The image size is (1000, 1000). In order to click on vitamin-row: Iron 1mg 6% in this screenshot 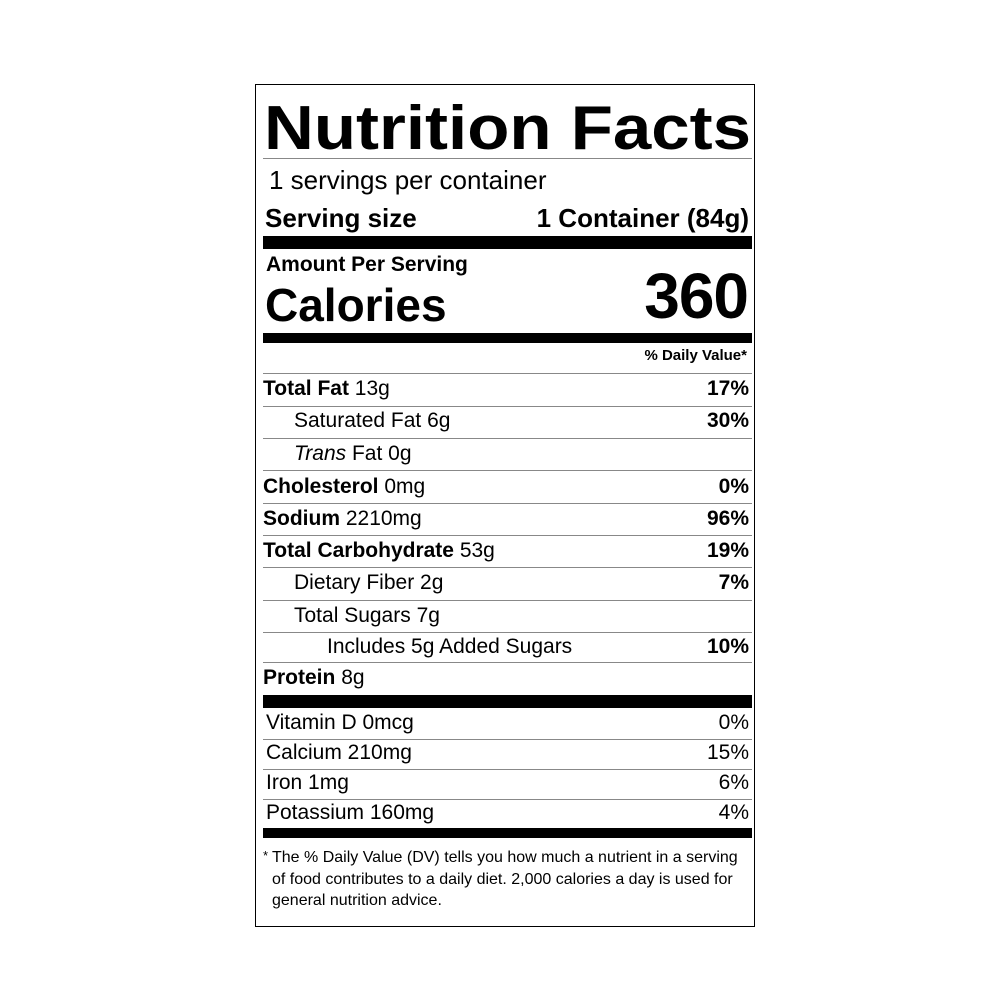, I will do `click(507, 783)`.